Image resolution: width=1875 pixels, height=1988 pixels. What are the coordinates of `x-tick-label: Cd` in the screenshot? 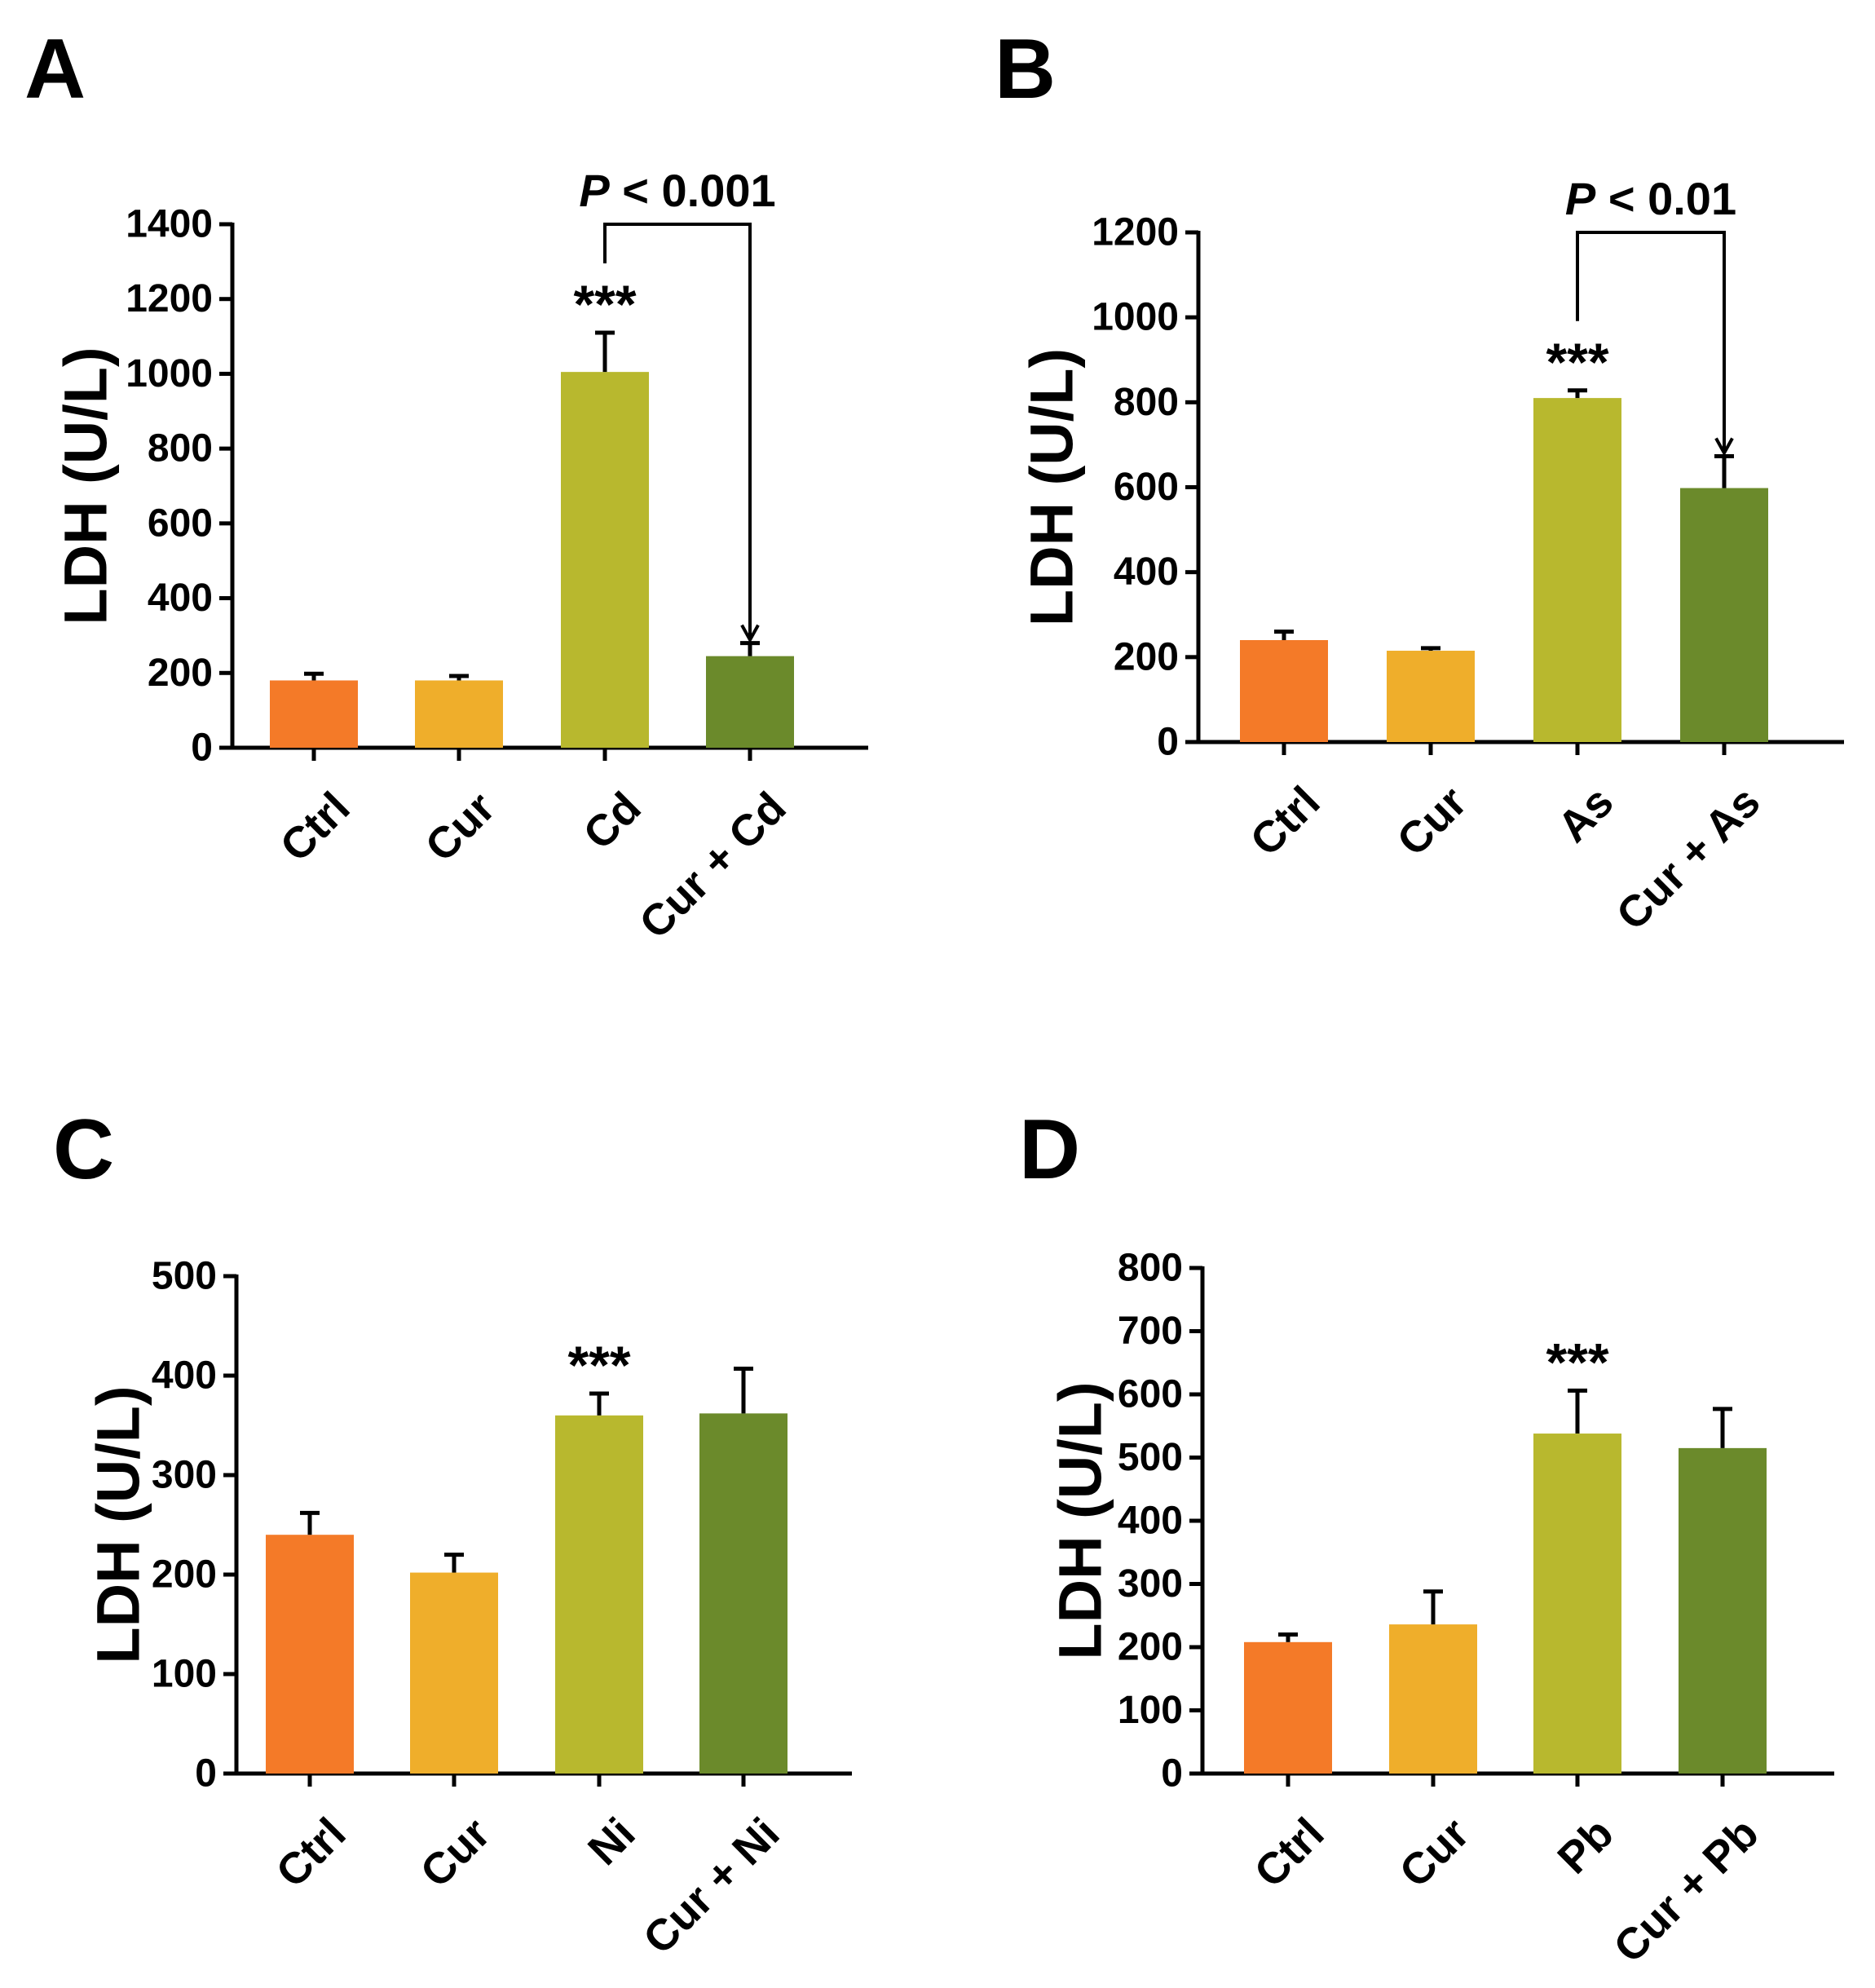 It's located at (612, 821).